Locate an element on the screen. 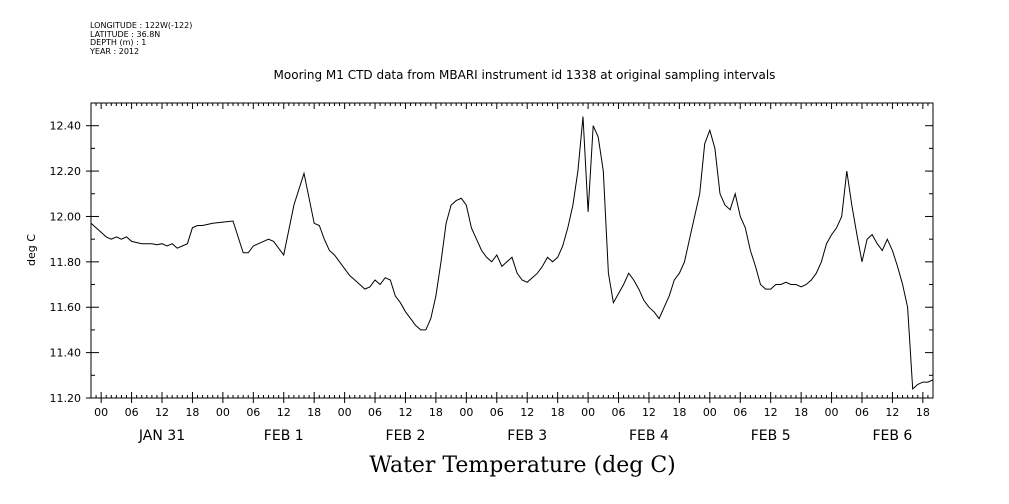 This screenshot has width=1009, height=504. day-label: FEB 5 is located at coordinates (771, 436).